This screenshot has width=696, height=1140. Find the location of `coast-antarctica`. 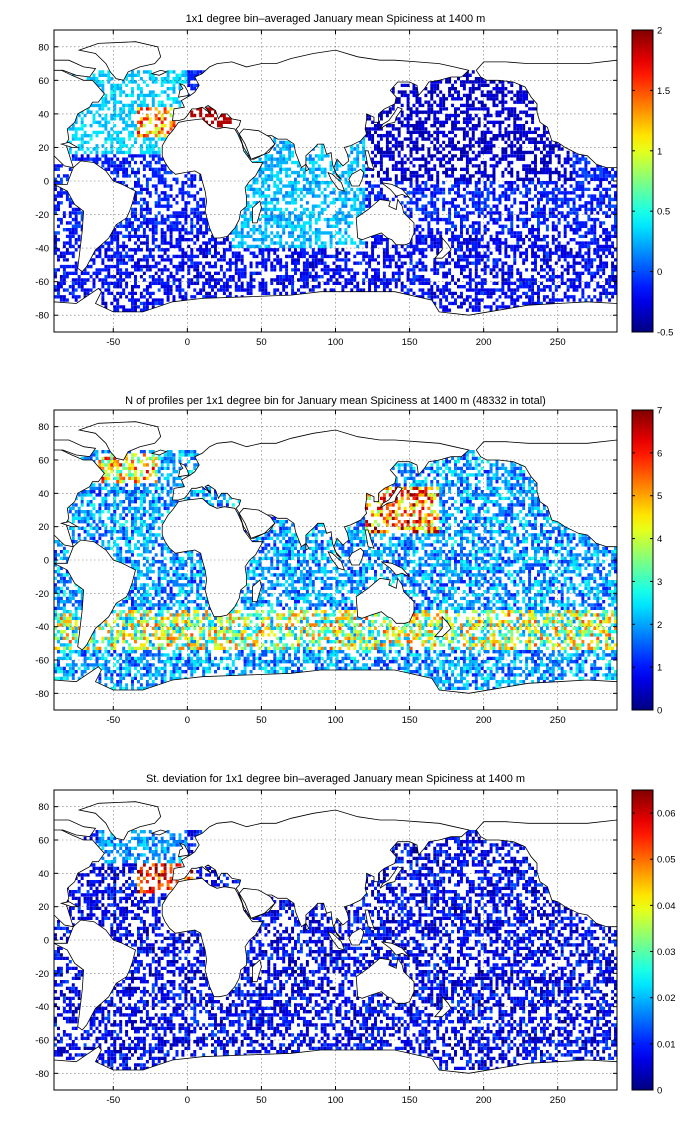

coast-antarctica is located at coordinates (335, 688).